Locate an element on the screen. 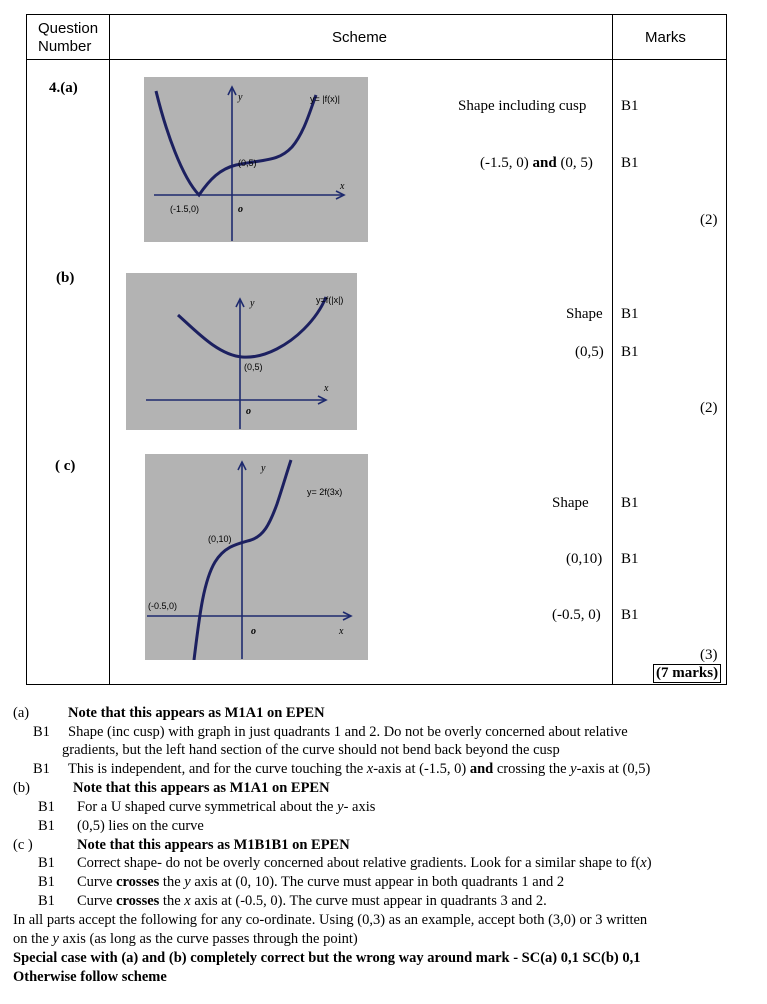 Image resolution: width=767 pixels, height=1004 pixels. graph-c-y-label: y is located at coordinates (263, 468).